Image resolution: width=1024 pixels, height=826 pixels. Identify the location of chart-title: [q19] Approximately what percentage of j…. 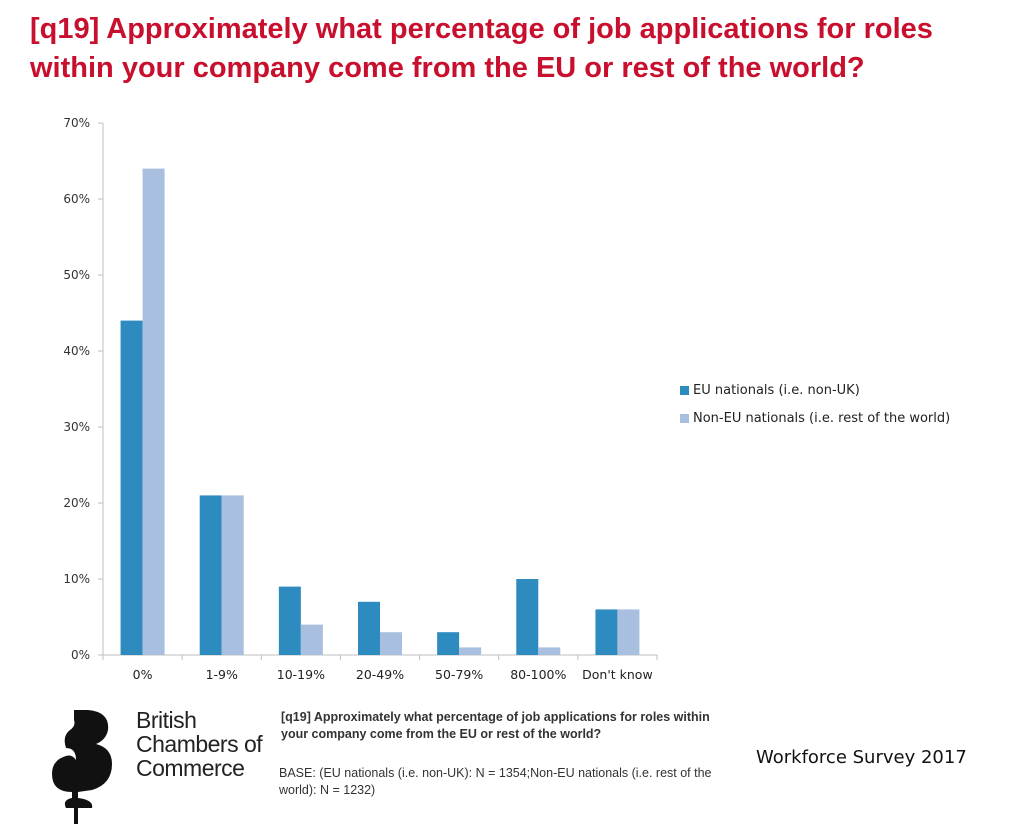
(481, 48).